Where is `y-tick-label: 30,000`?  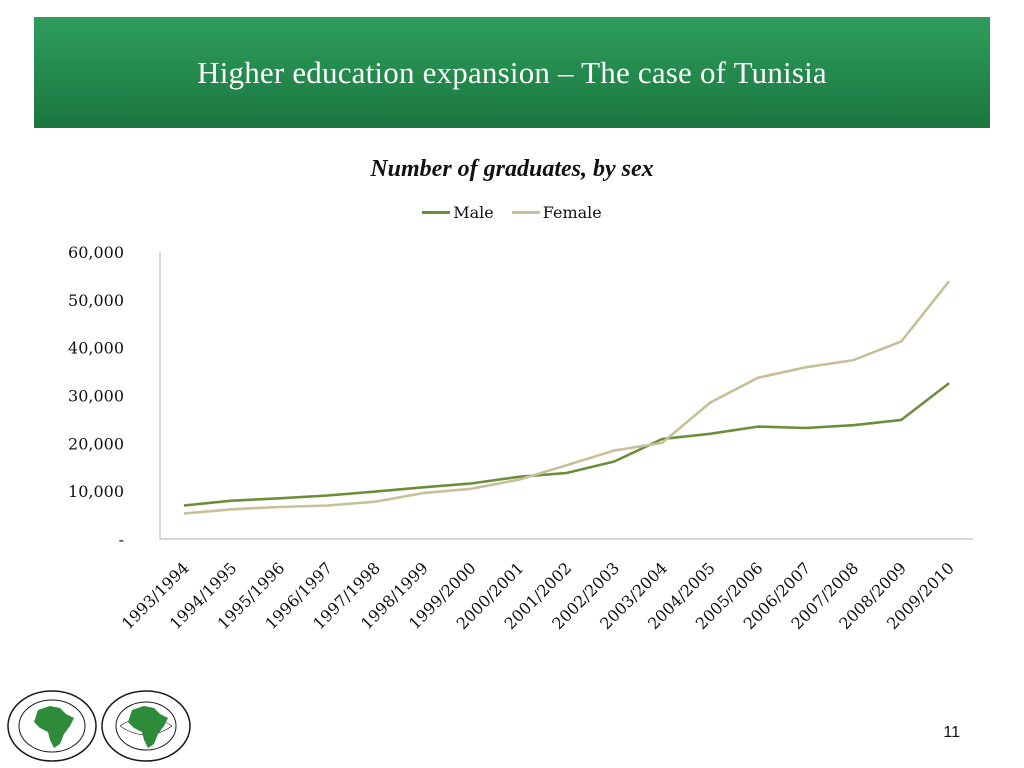 y-tick-label: 30,000 is located at coordinates (96, 396).